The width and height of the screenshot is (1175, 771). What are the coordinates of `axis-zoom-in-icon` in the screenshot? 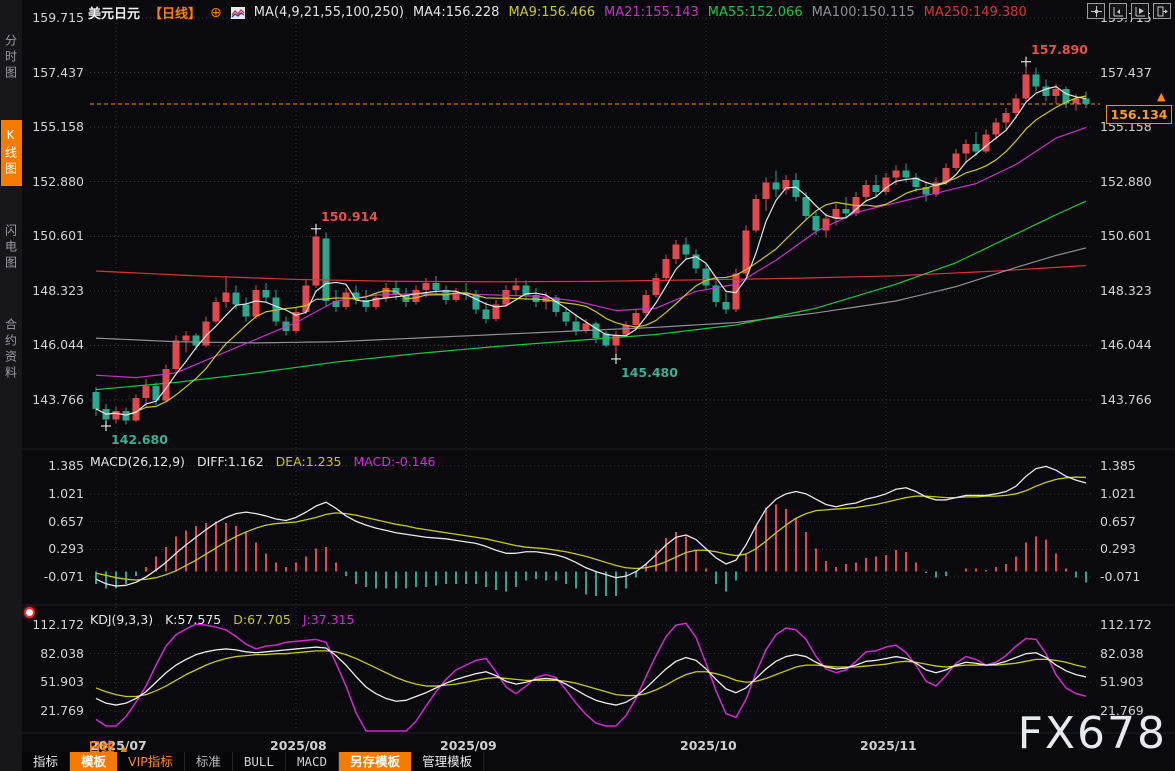 It's located at (1118, 11).